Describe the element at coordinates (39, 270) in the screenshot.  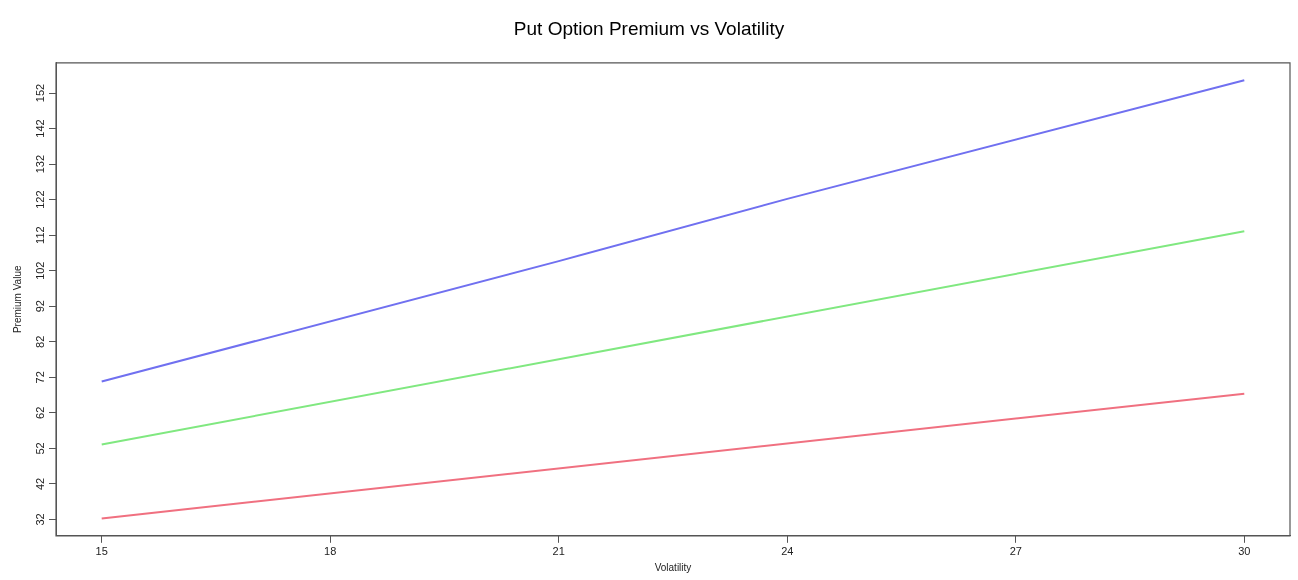
I see `y-tick-label: 102` at that location.